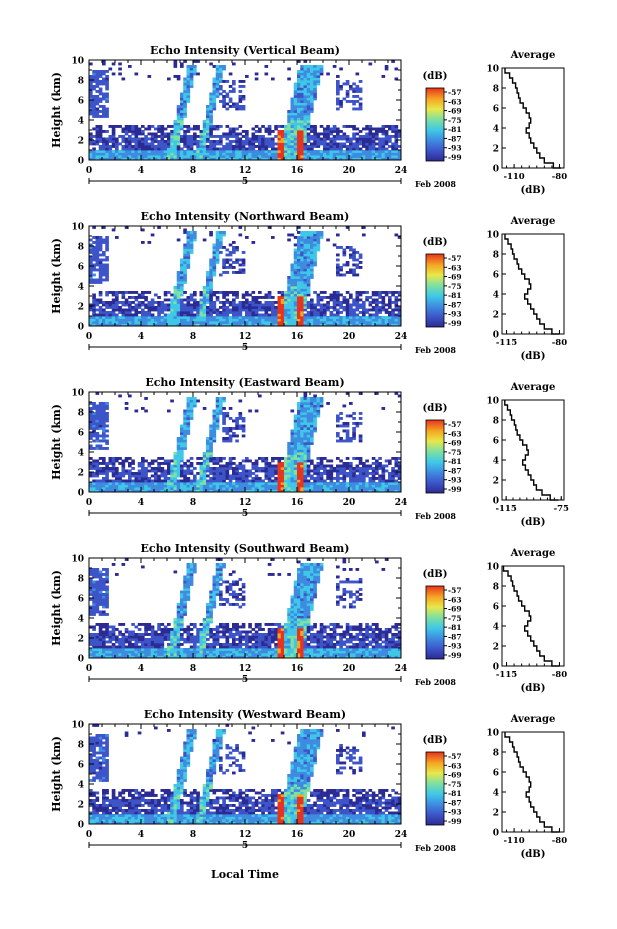  I want to click on y-tick-label: 4, so click(81, 288).